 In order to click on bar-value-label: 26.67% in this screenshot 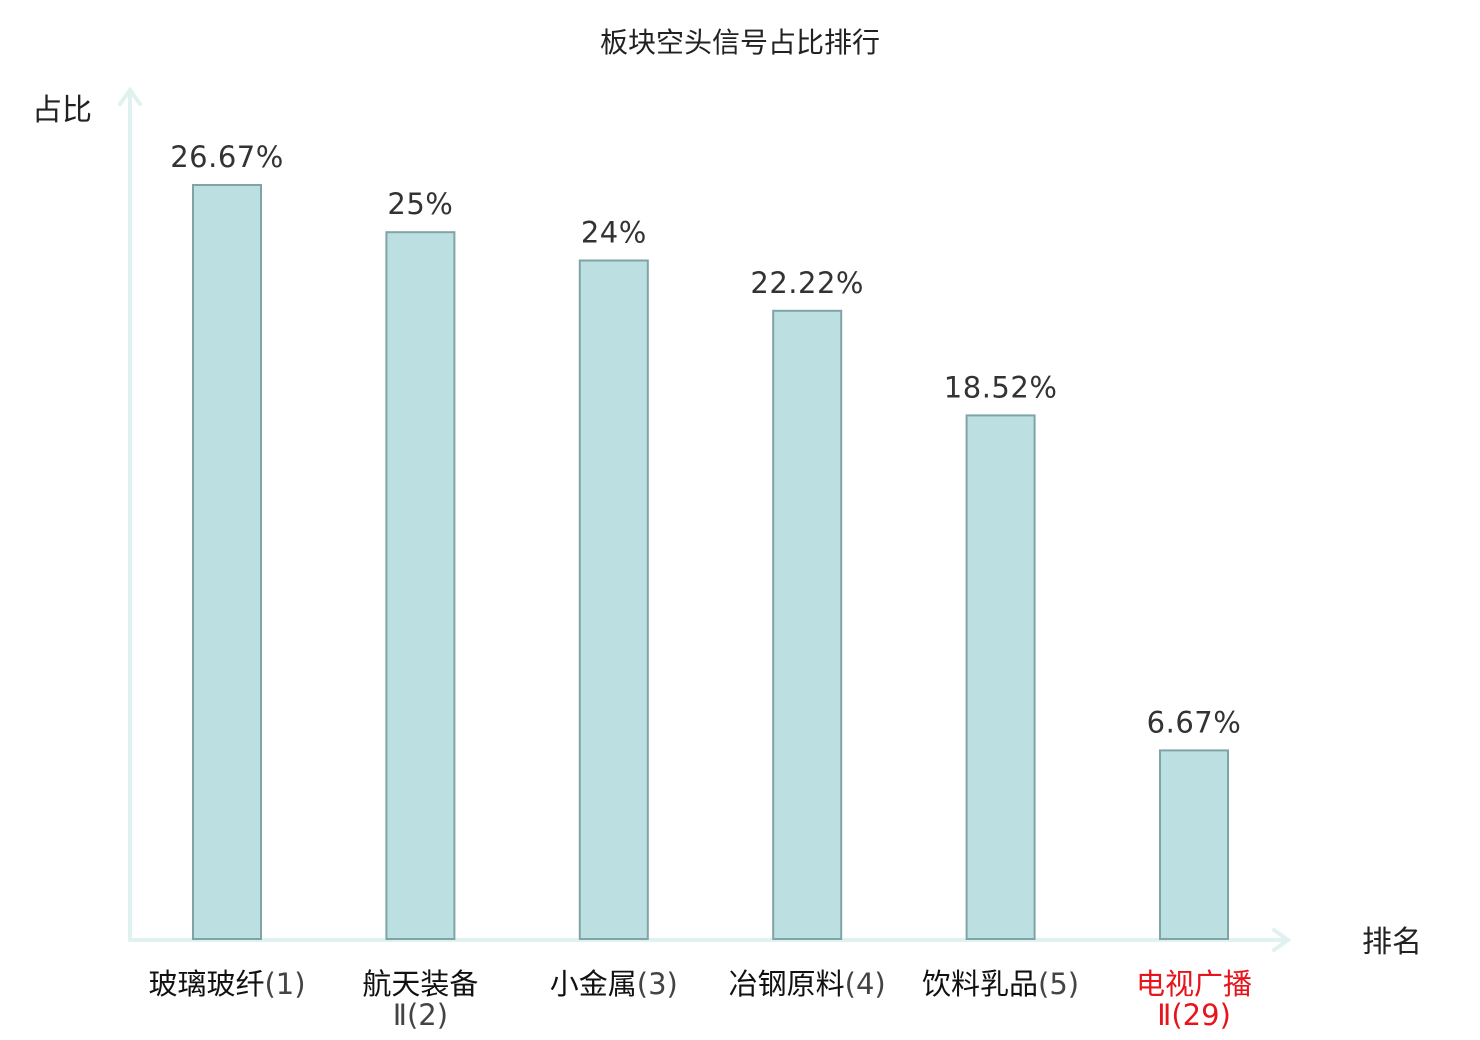, I will do `click(227, 157)`.